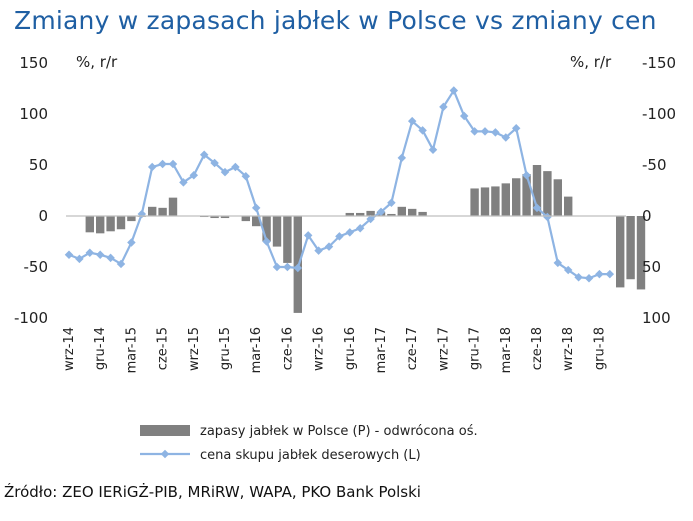  What do you see at coordinates (38, 165) in the screenshot?
I see `left-axis-tick: 50` at bounding box center [38, 165].